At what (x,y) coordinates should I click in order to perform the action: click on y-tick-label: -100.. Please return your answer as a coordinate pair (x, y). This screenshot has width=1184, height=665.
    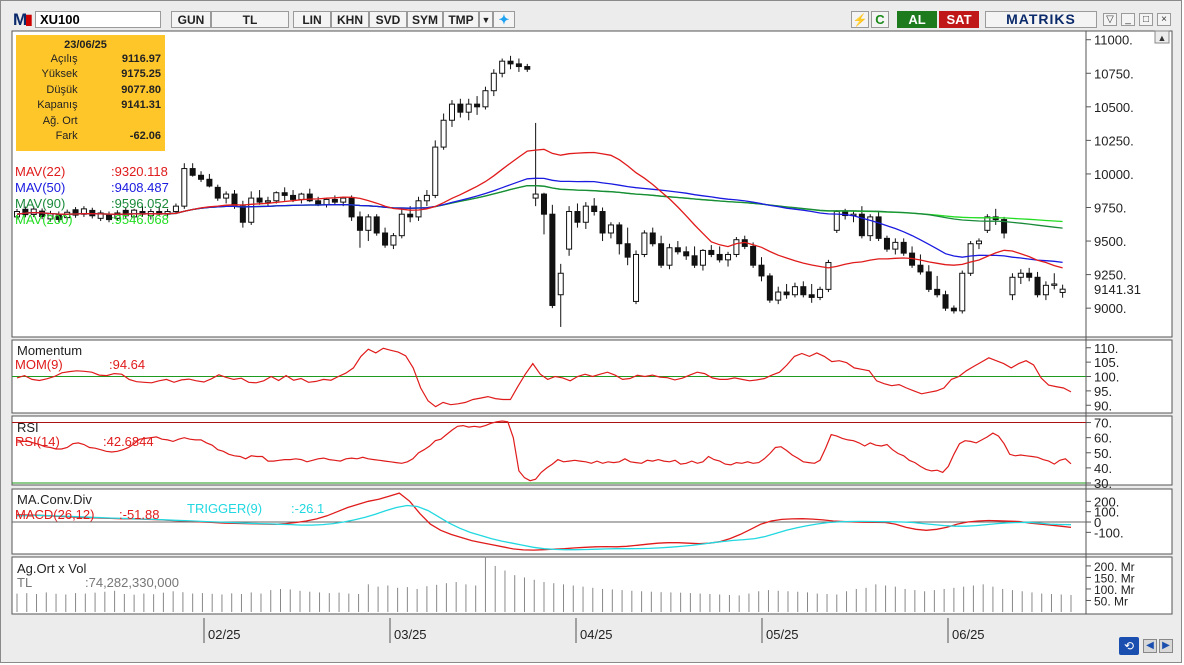
    Looking at the image, I should click on (1109, 532).